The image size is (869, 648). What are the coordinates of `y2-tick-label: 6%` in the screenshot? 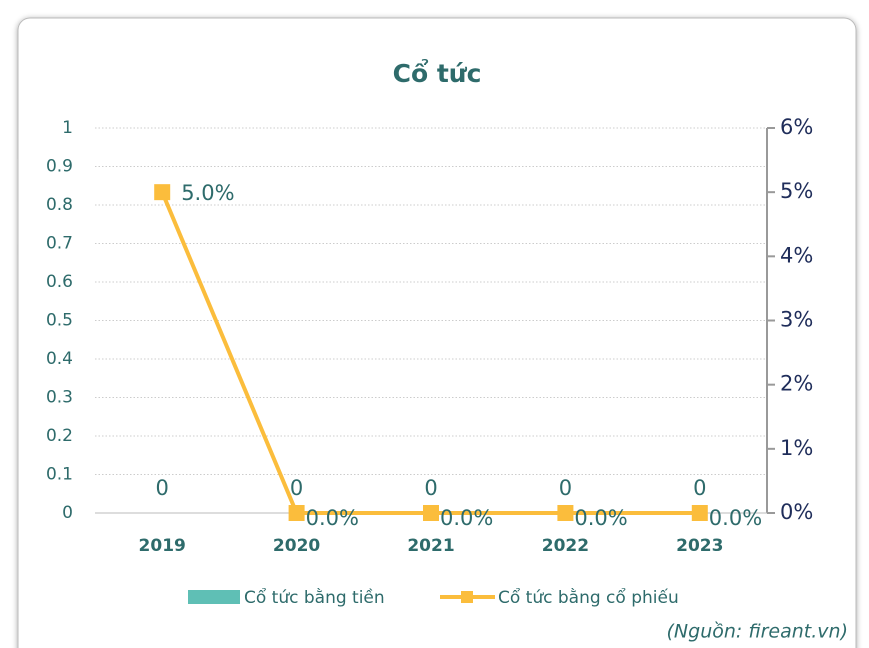 It's located at (796, 127).